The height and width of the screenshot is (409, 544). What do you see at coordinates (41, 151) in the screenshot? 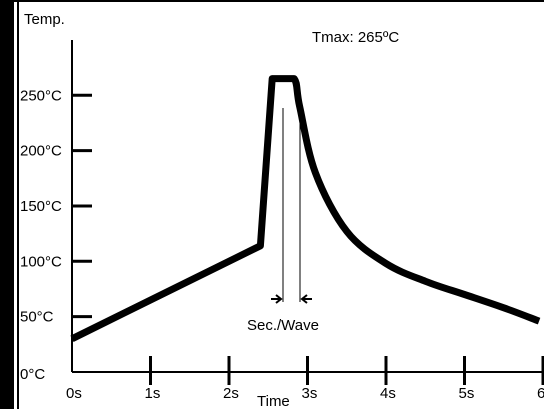
I see `y-tick-label: 200°C` at bounding box center [41, 151].